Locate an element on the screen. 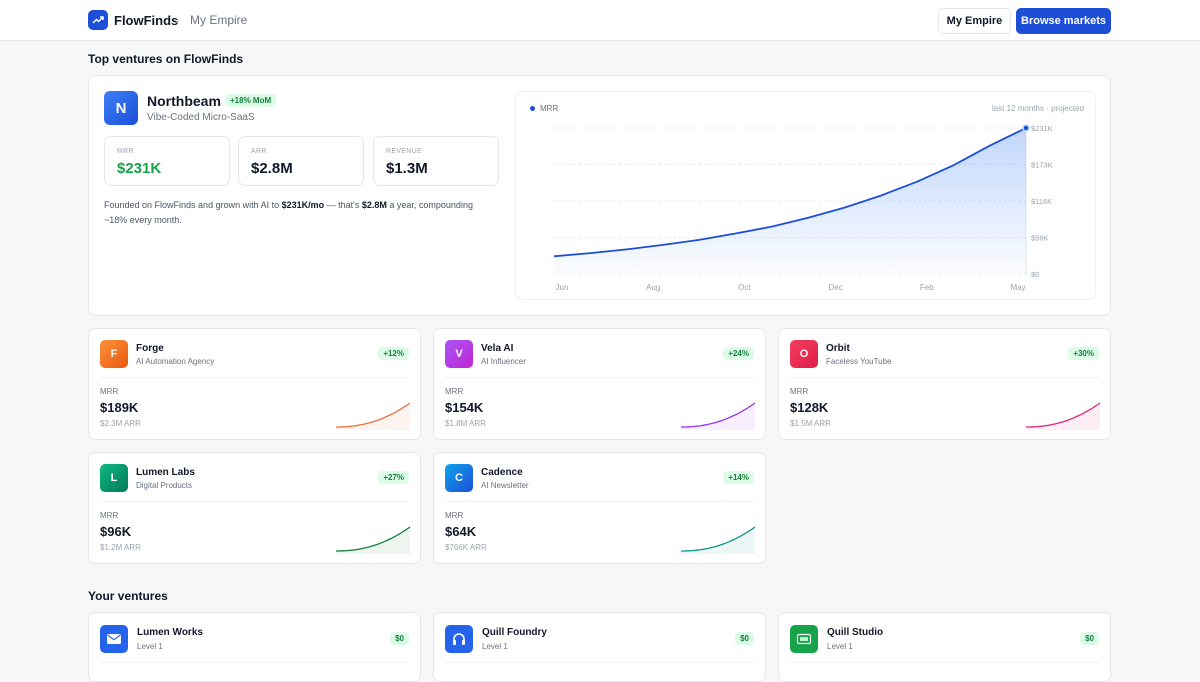 This screenshot has width=1200, height=682. venture-avatar: N is located at coordinates (121, 108).